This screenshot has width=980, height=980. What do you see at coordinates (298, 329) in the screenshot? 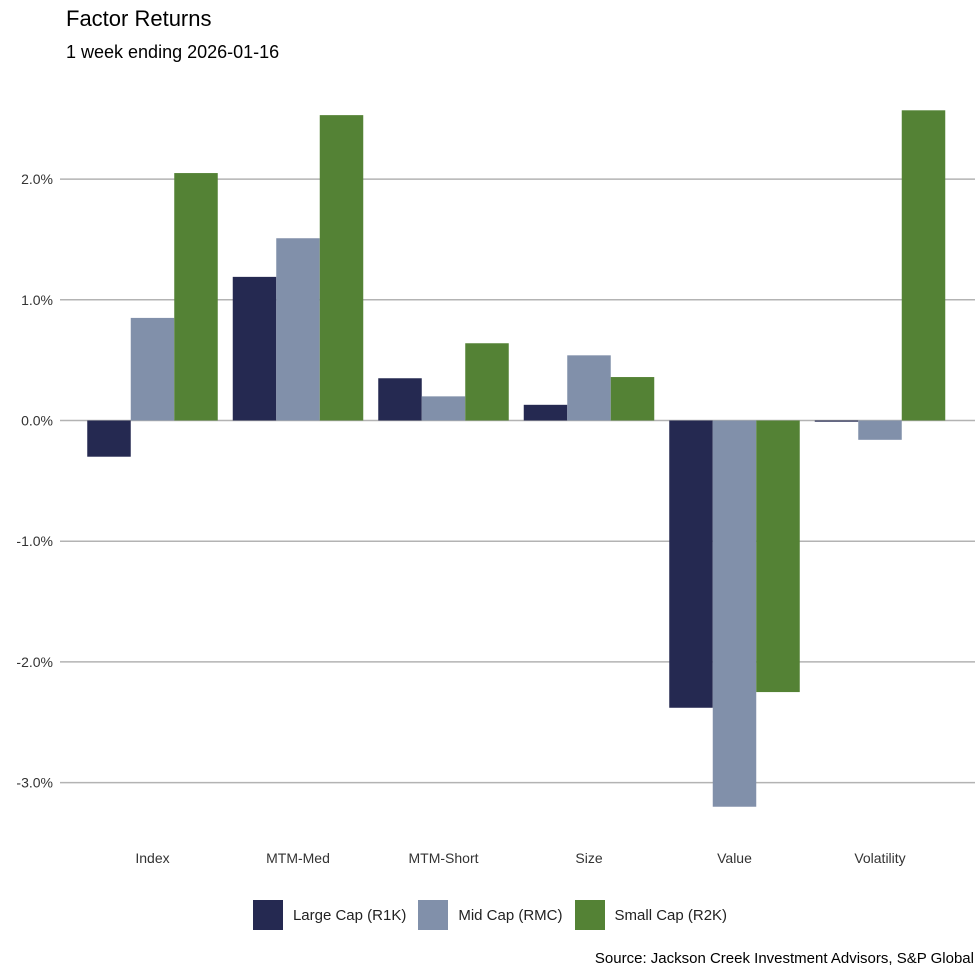
I see `bar-mtm-med-mid-cap` at bounding box center [298, 329].